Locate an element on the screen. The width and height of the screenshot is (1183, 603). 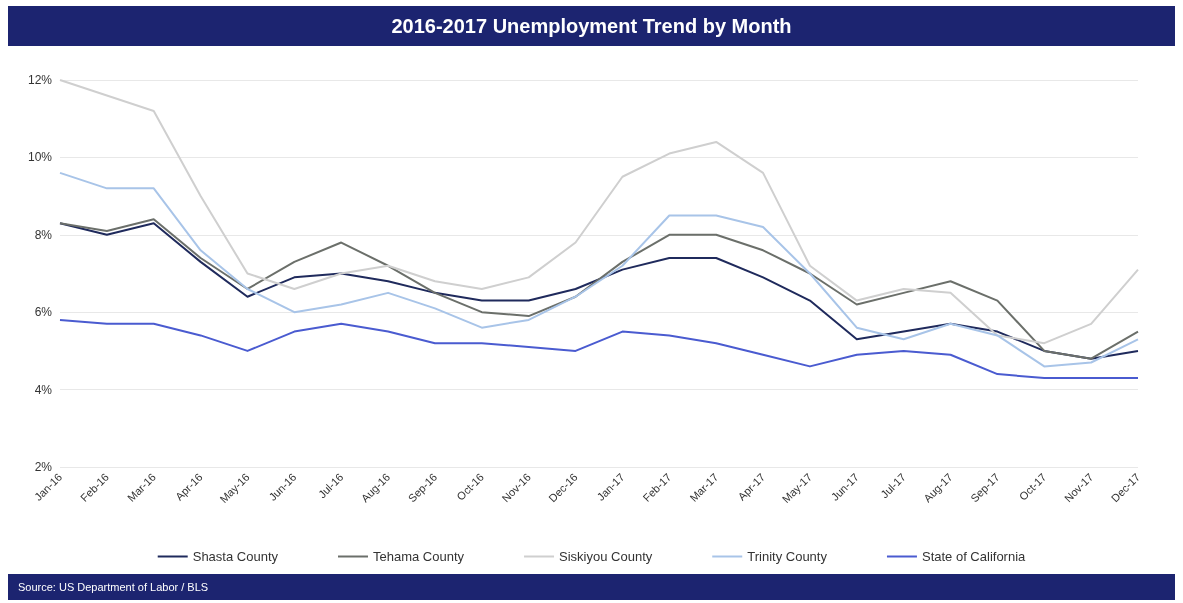
legend-label: Tehama County is located at coordinates (418, 556).